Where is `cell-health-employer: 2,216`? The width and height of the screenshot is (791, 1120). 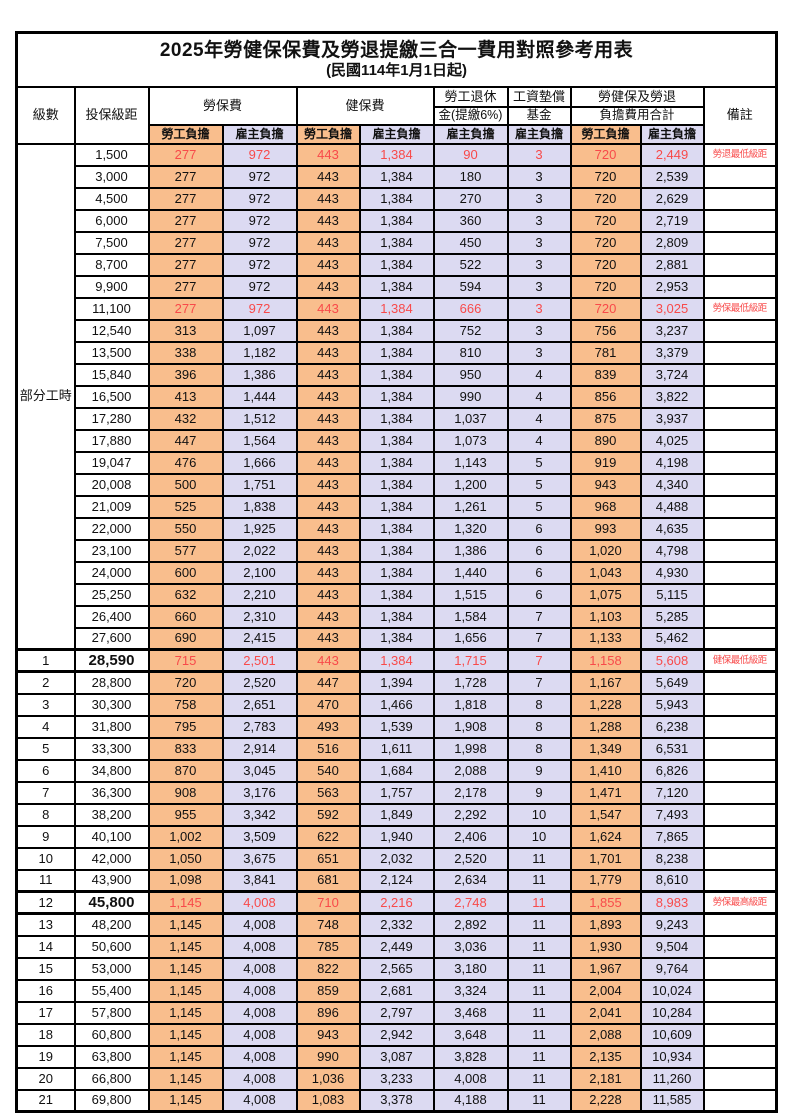 cell-health-employer: 2,216 is located at coordinates (396, 902).